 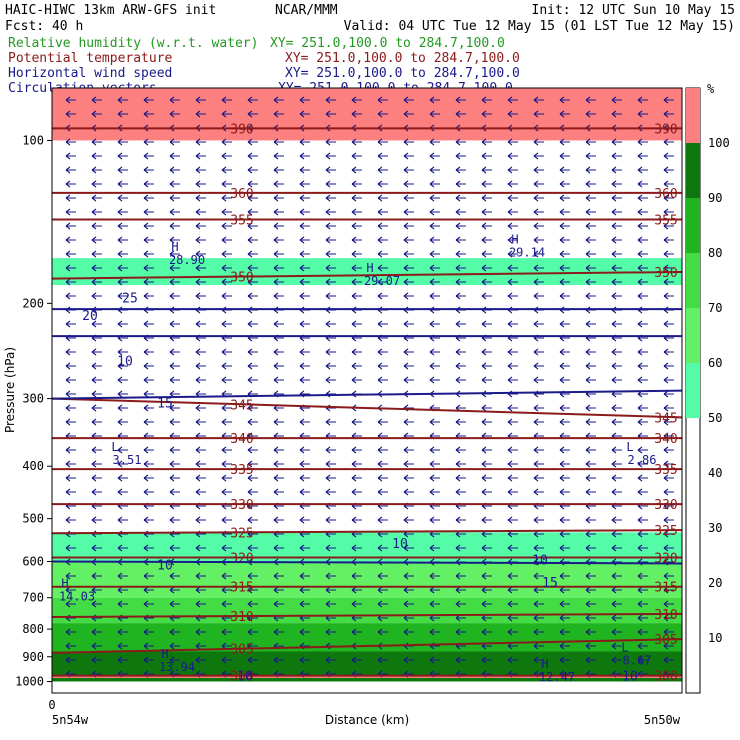 What do you see at coordinates (665, 439) in the screenshot?
I see `theta-contour-label: 340` at bounding box center [665, 439].